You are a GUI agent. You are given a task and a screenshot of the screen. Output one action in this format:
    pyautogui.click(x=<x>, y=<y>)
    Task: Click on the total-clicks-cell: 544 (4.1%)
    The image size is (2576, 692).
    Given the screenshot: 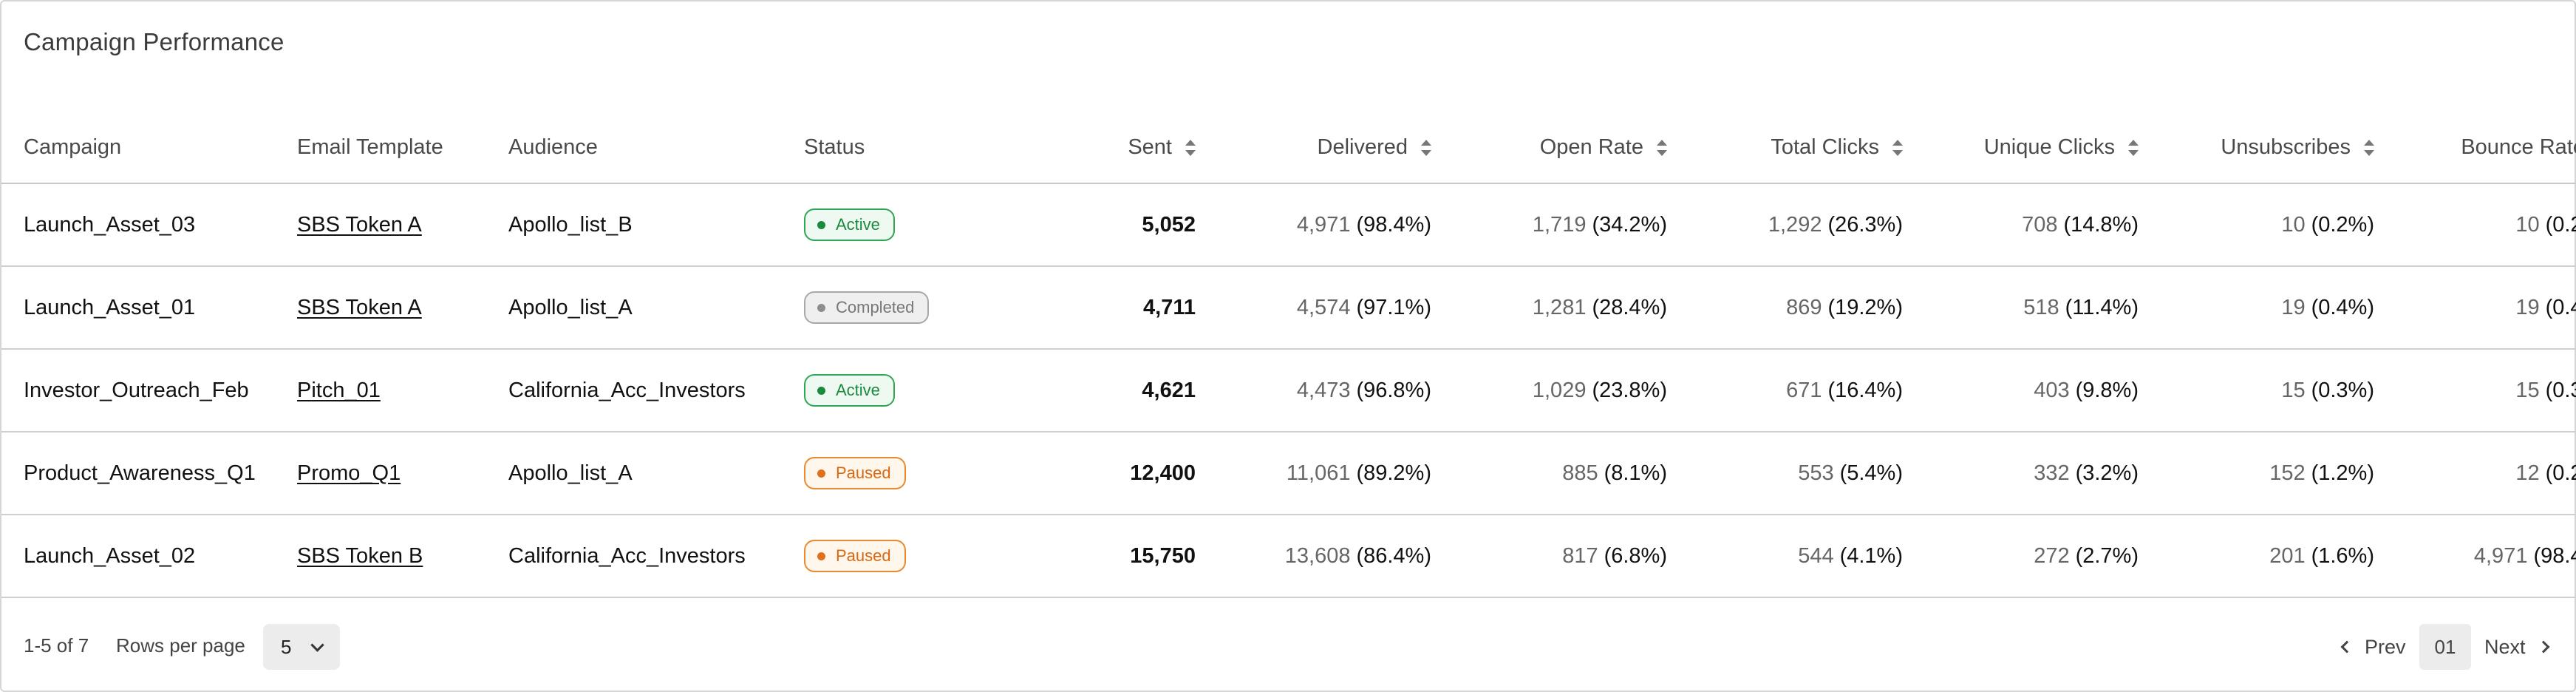 What is the action you would take?
    pyautogui.click(x=1810, y=556)
    